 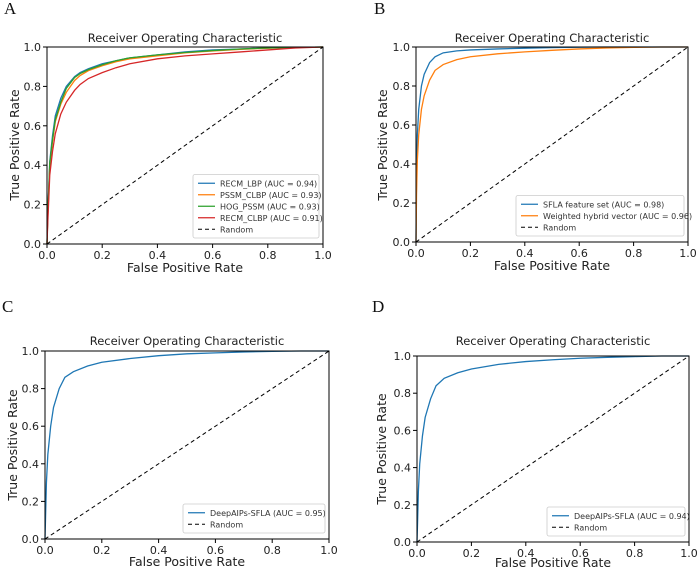 I want to click on legend-entry-label: SFLA feature set (AUC = 0.98), so click(x=603, y=204).